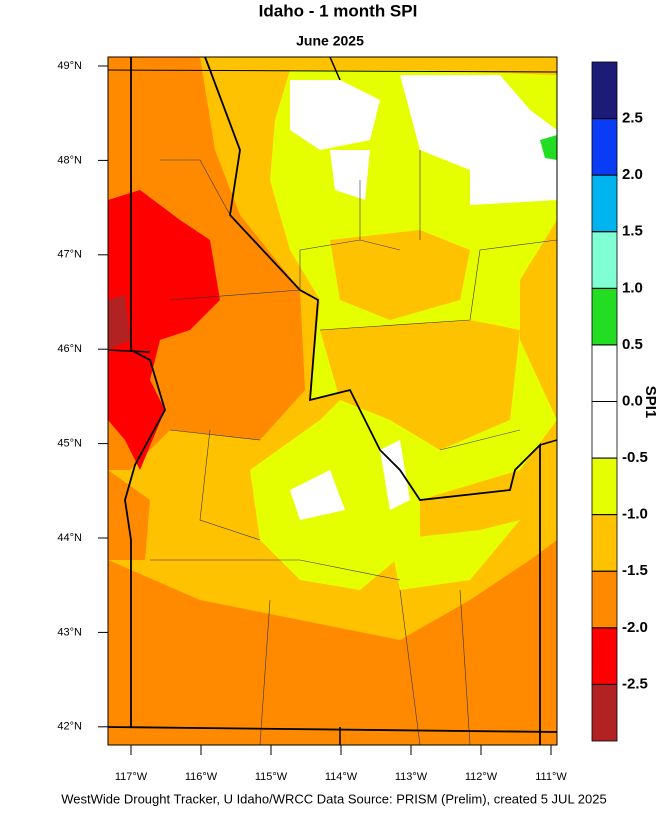  I want to click on lon-label: 117°W, so click(131, 777).